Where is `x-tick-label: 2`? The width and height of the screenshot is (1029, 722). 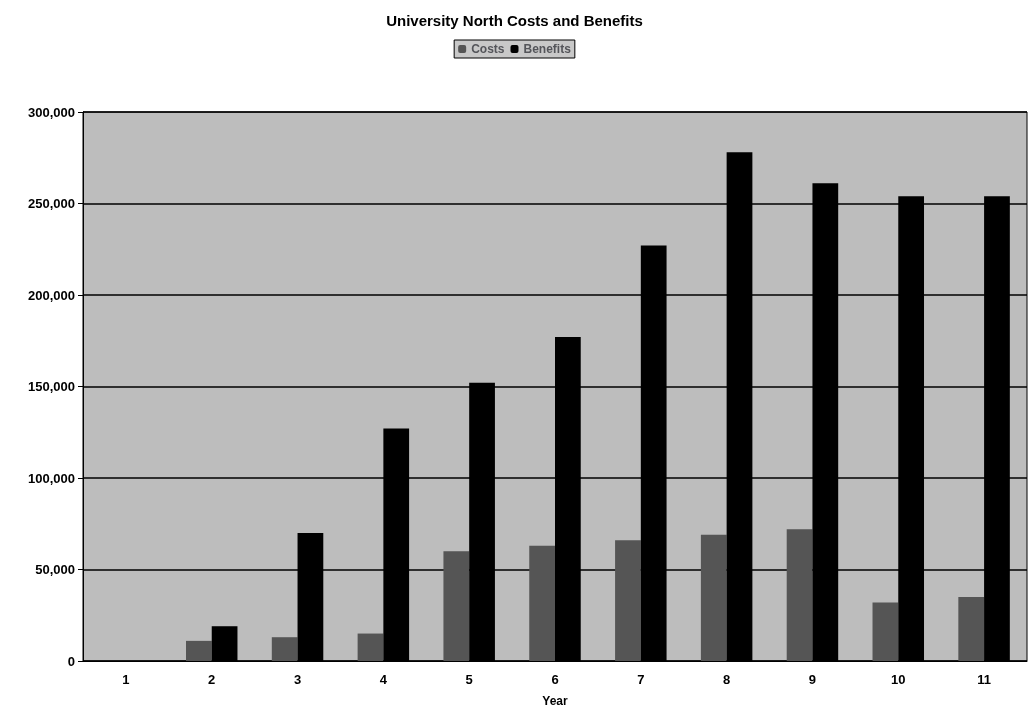
x-tick-label: 2 is located at coordinates (212, 679).